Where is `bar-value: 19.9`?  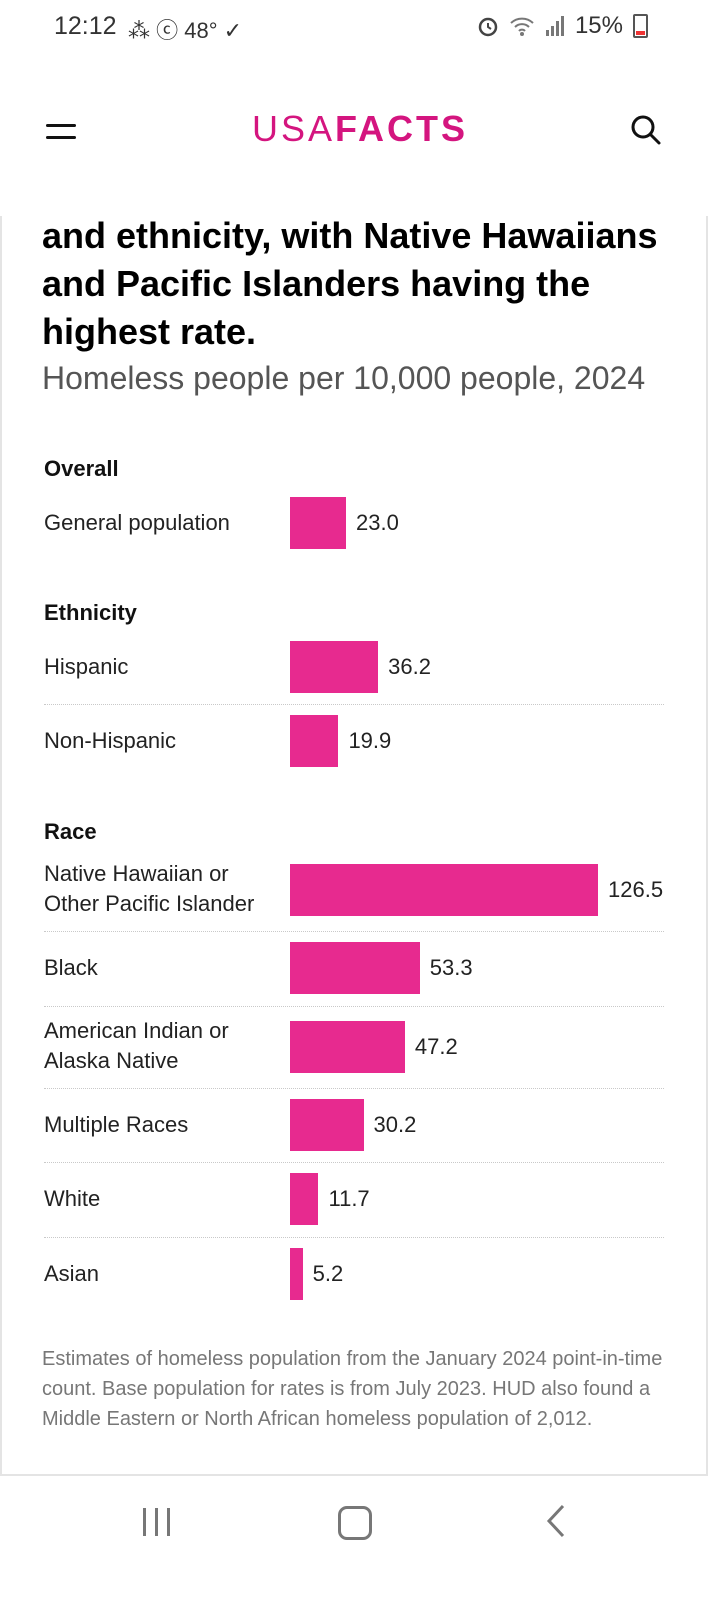
bar-value: 19.9 is located at coordinates (370, 740).